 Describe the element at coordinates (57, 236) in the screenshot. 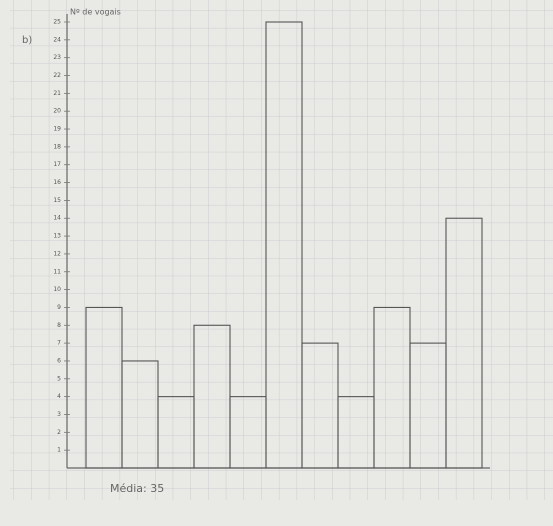

I see `y-tick-label: 13` at that location.